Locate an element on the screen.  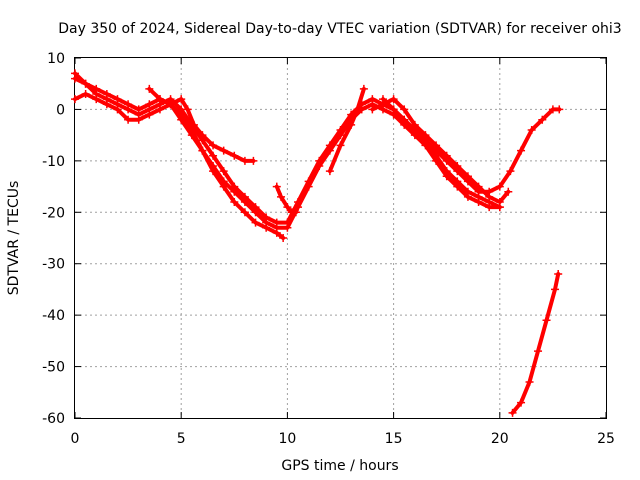
y-tick-label: 10 is located at coordinates (56, 59).